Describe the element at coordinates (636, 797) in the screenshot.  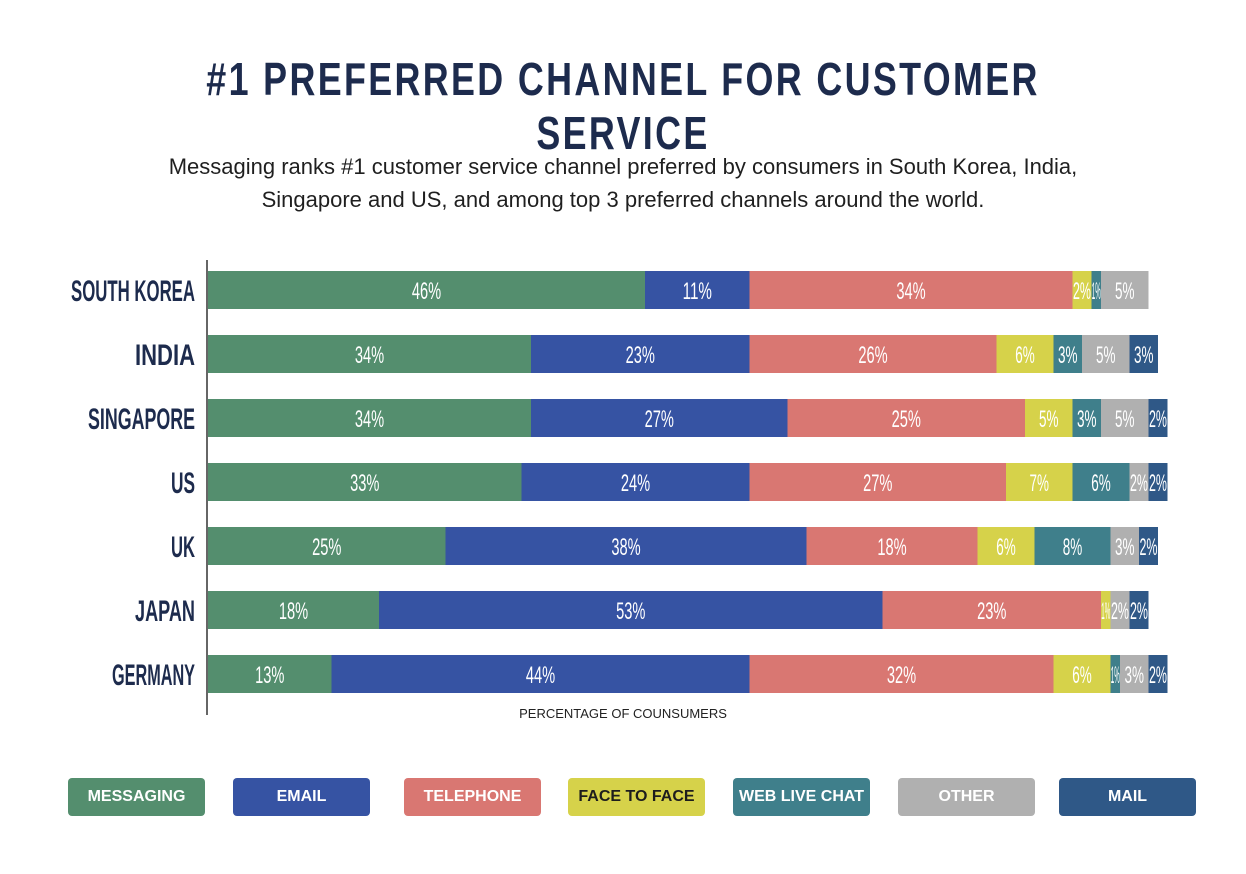
I see `legend-item: FACE TO FACE` at that location.